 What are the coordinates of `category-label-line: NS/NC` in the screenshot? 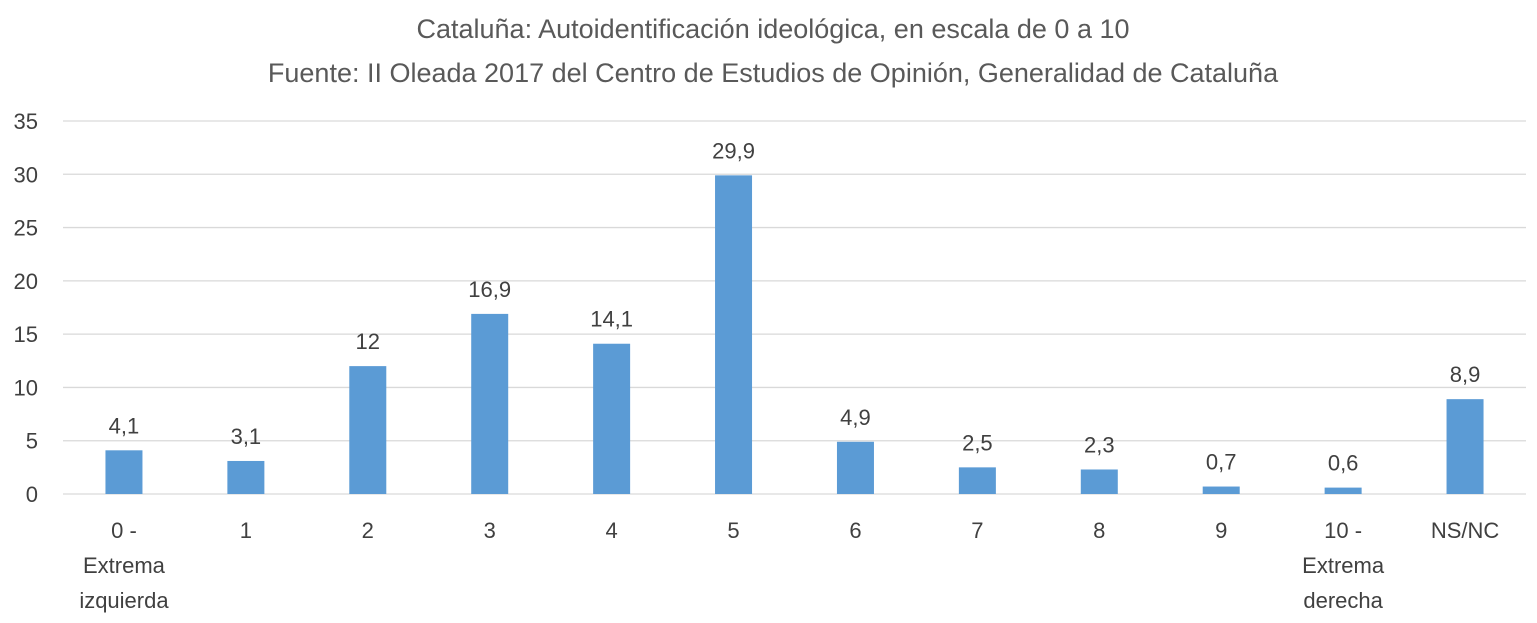 It's located at (1465, 530).